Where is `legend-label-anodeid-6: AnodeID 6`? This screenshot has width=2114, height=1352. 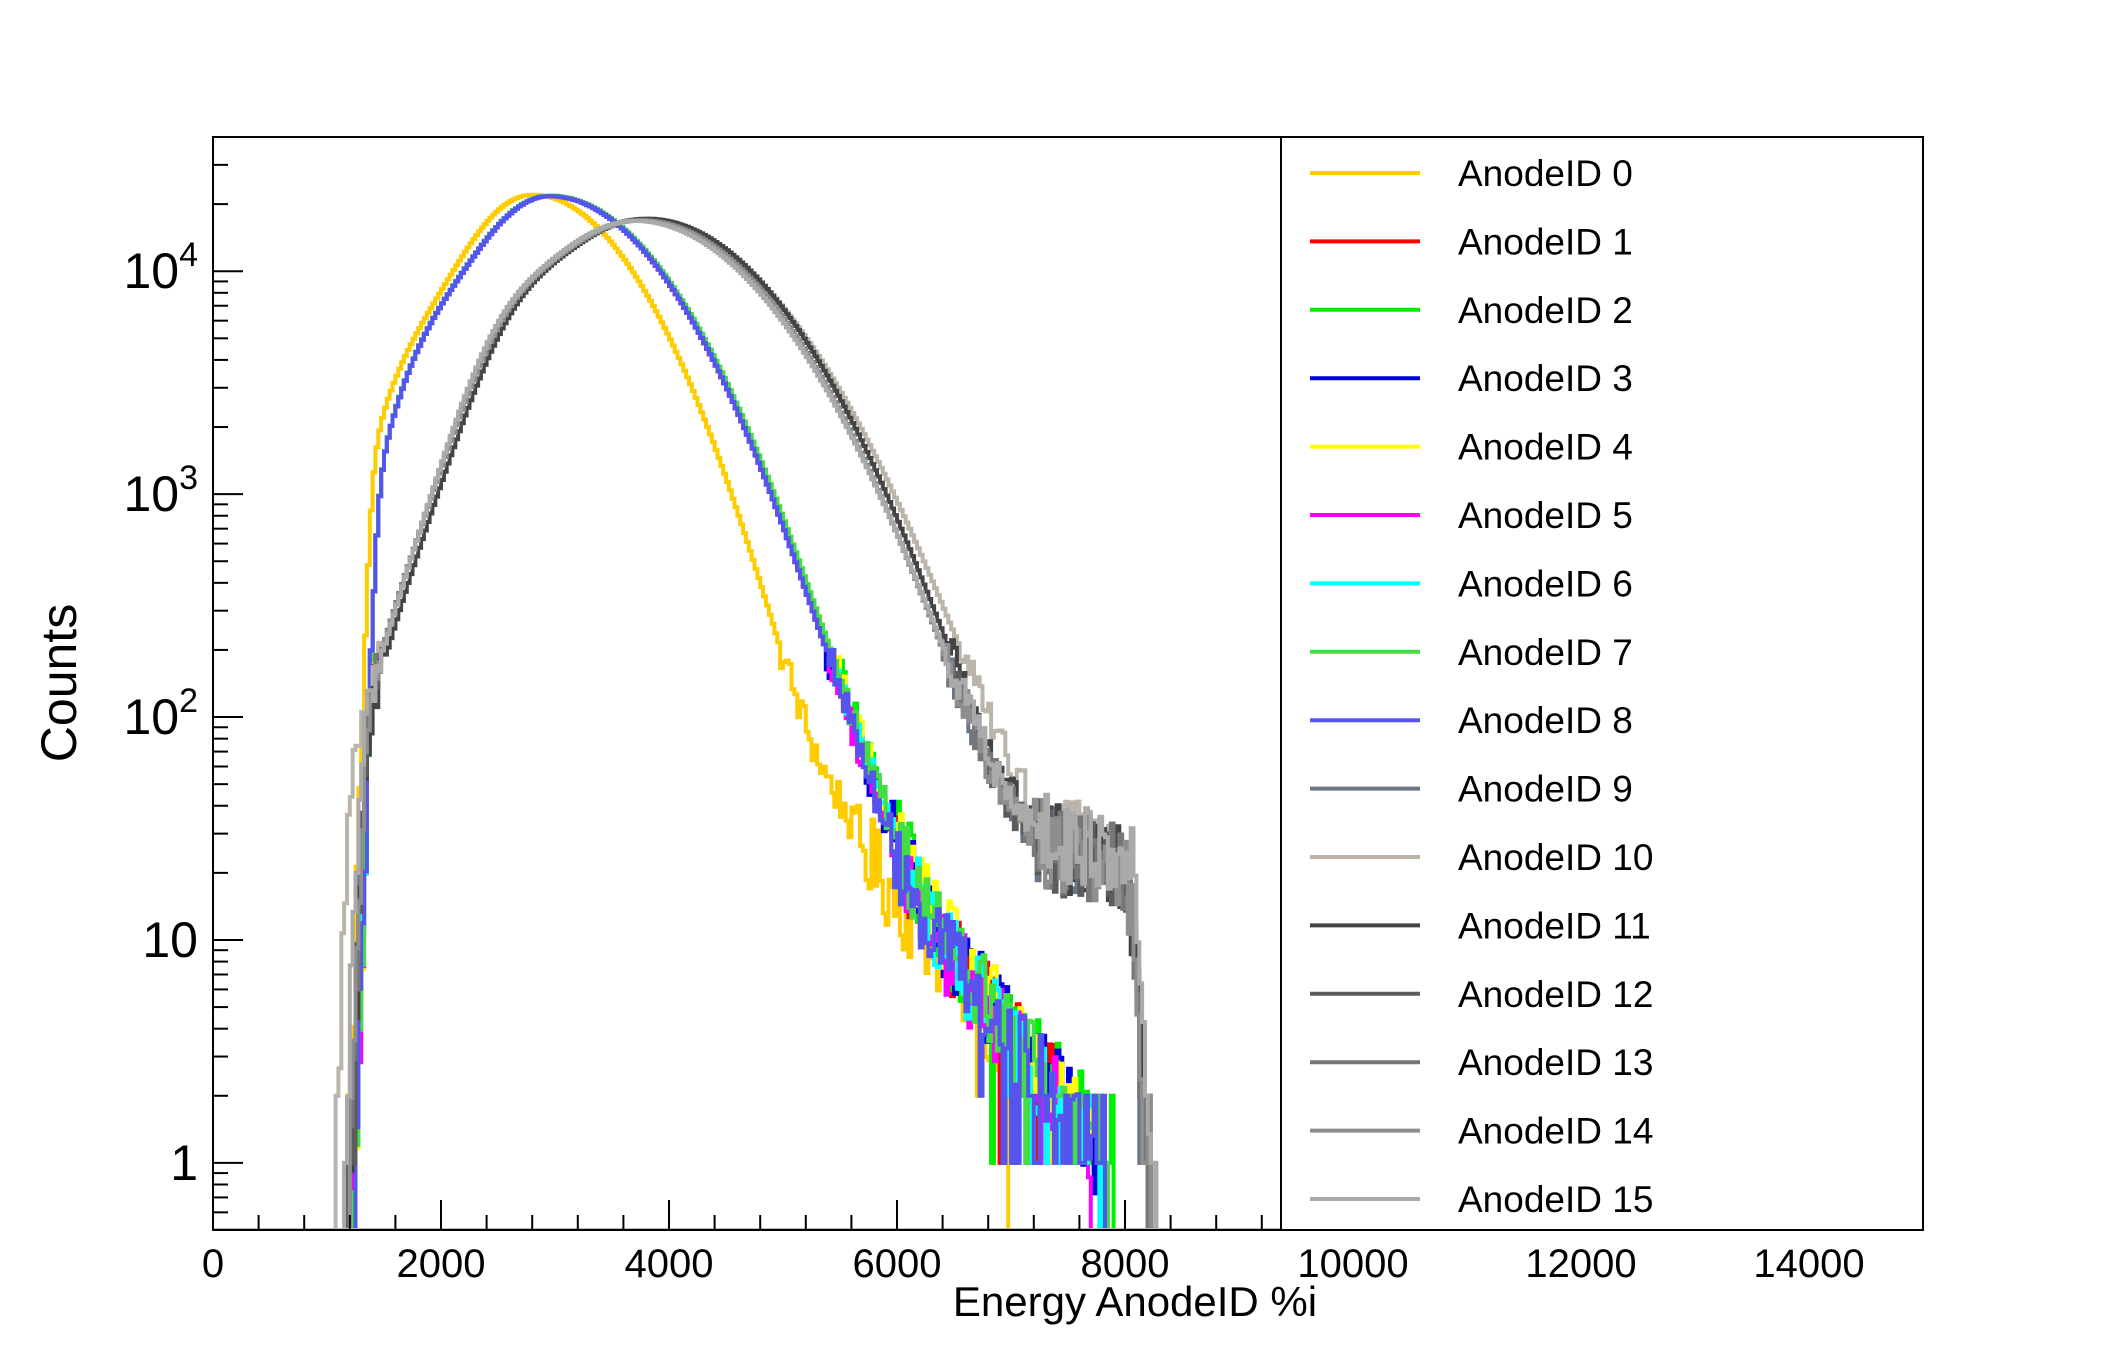 legend-label-anodeid-6: AnodeID 6 is located at coordinates (1545, 583).